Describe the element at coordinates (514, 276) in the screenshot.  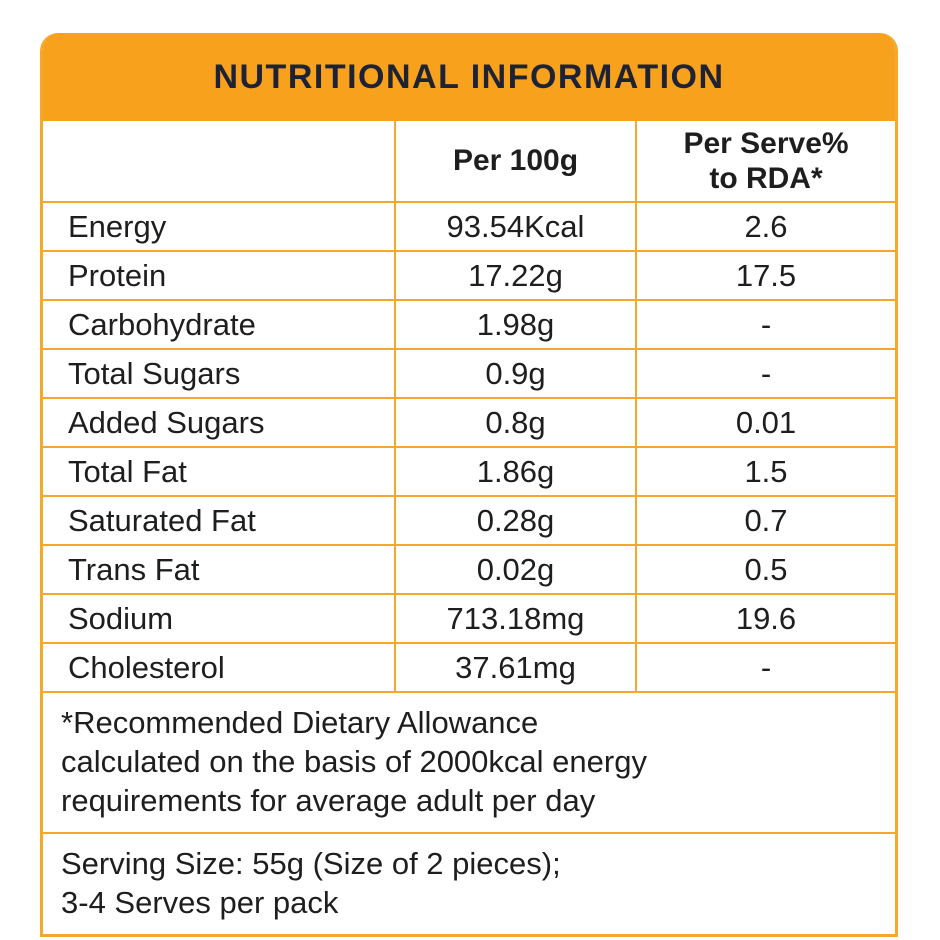
I see `per-100g-value: 17.22g` at that location.